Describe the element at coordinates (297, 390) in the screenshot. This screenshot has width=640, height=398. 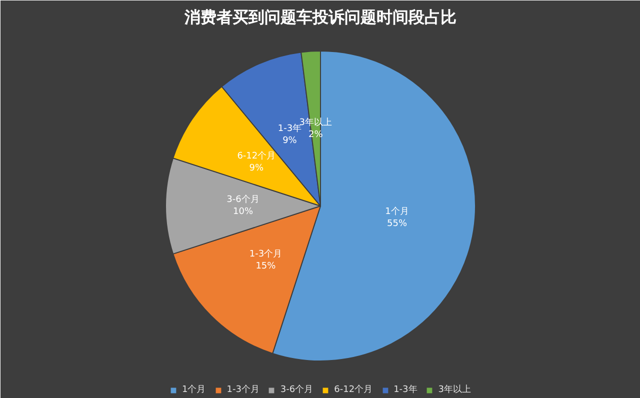
I see `legend-label: 3-6个月` at that location.